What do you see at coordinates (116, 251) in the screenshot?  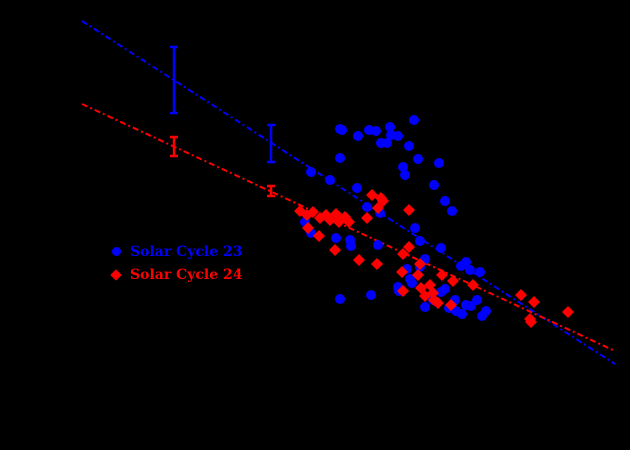 I see `circle-marker-icon` at bounding box center [116, 251].